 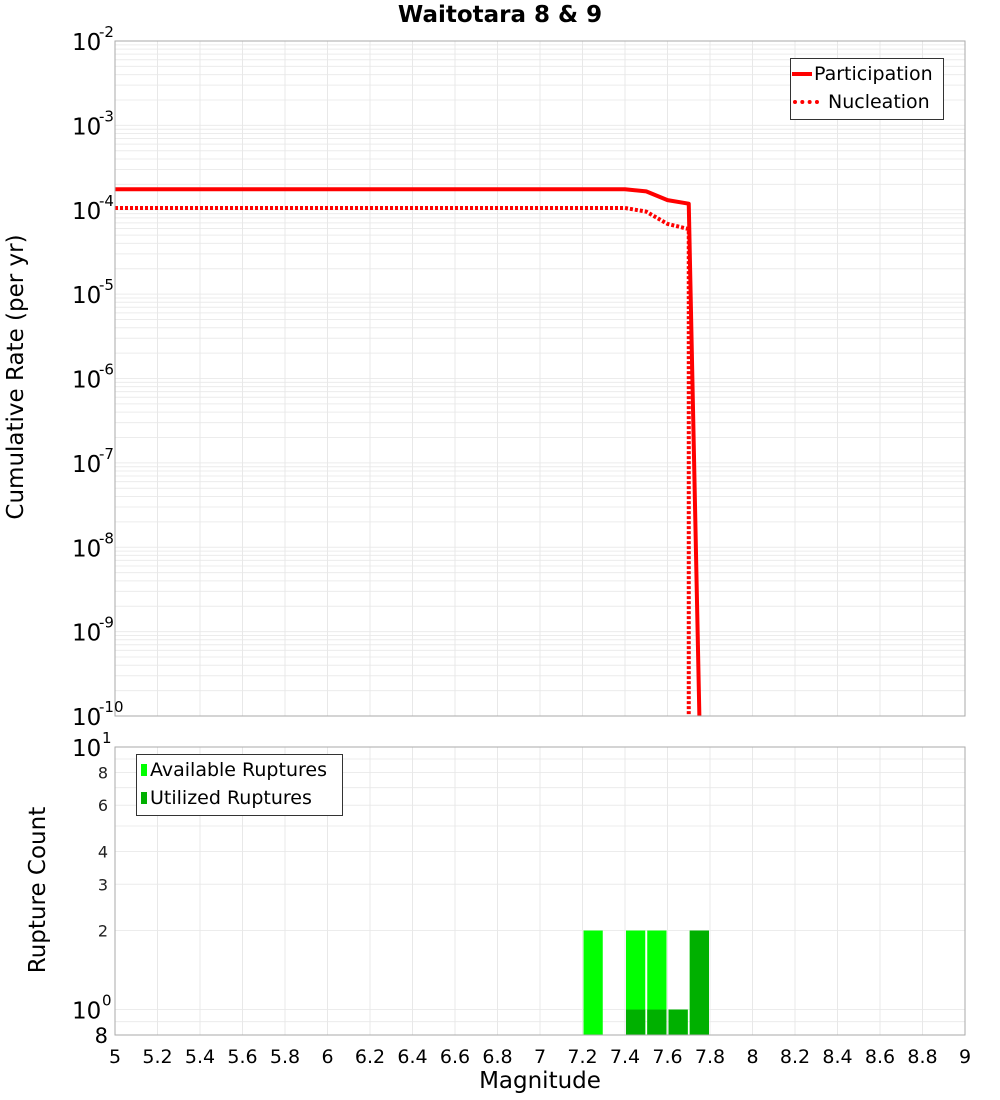 What do you see at coordinates (500, 15) in the screenshot?
I see `chart-title: Waitotara 8 & 9` at bounding box center [500, 15].